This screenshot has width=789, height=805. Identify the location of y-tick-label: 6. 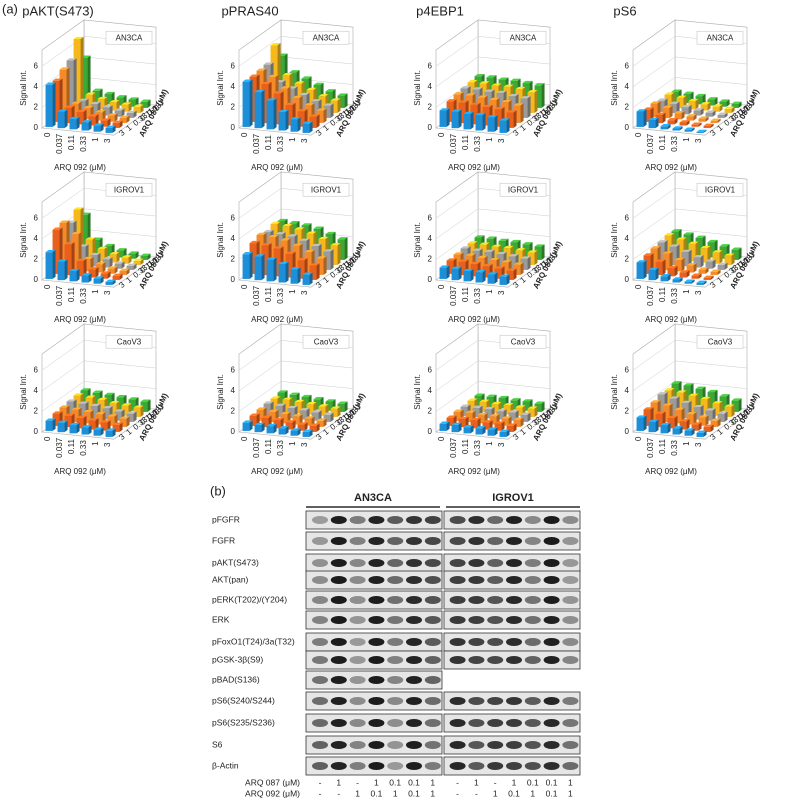
(233, 369).